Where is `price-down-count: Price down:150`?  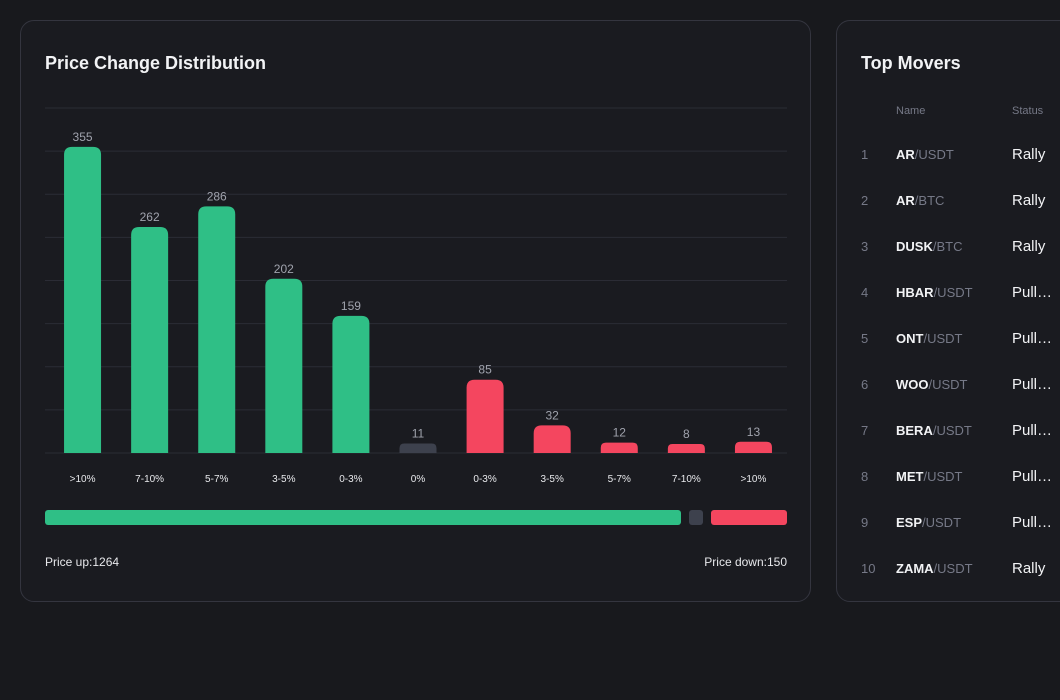
price-down-count: Price down:150 is located at coordinates (745, 562).